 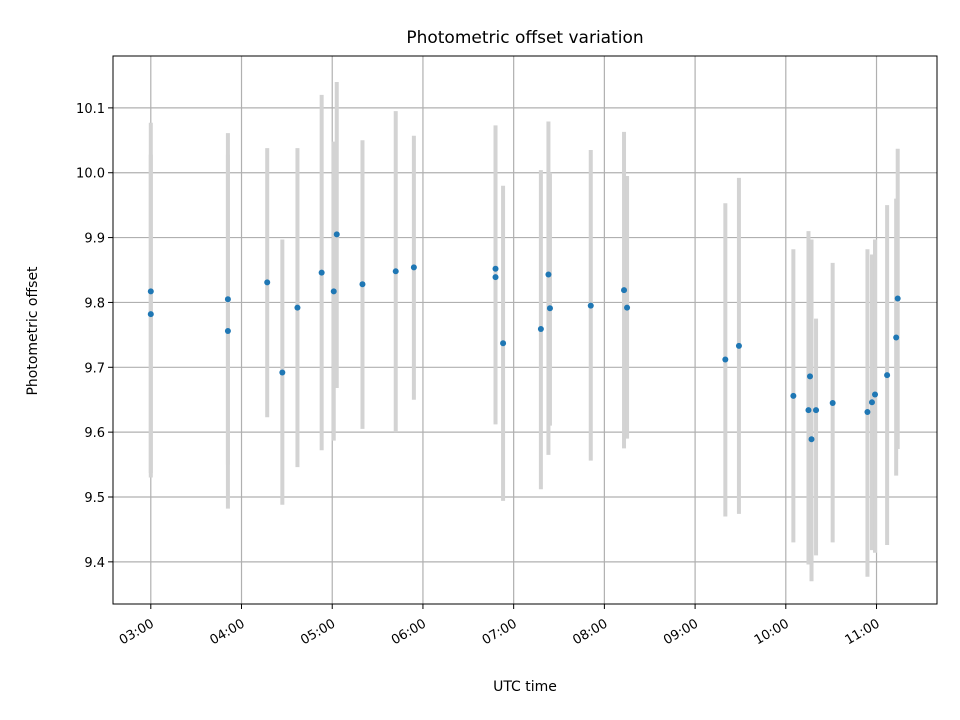 What do you see at coordinates (590, 632) in the screenshot?
I see `x-tick-label: 08:00` at bounding box center [590, 632].